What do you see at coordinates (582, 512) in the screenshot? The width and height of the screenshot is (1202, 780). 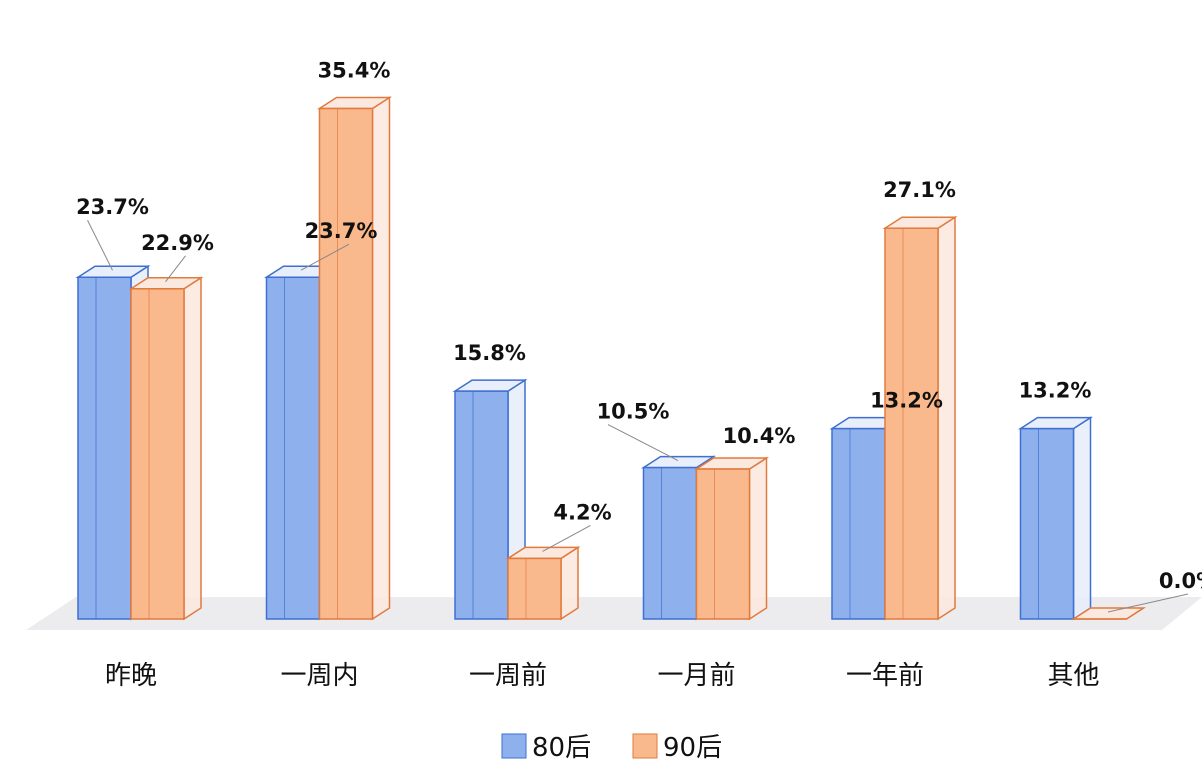 I see `value-label-90-2: 4.2%` at bounding box center [582, 512].